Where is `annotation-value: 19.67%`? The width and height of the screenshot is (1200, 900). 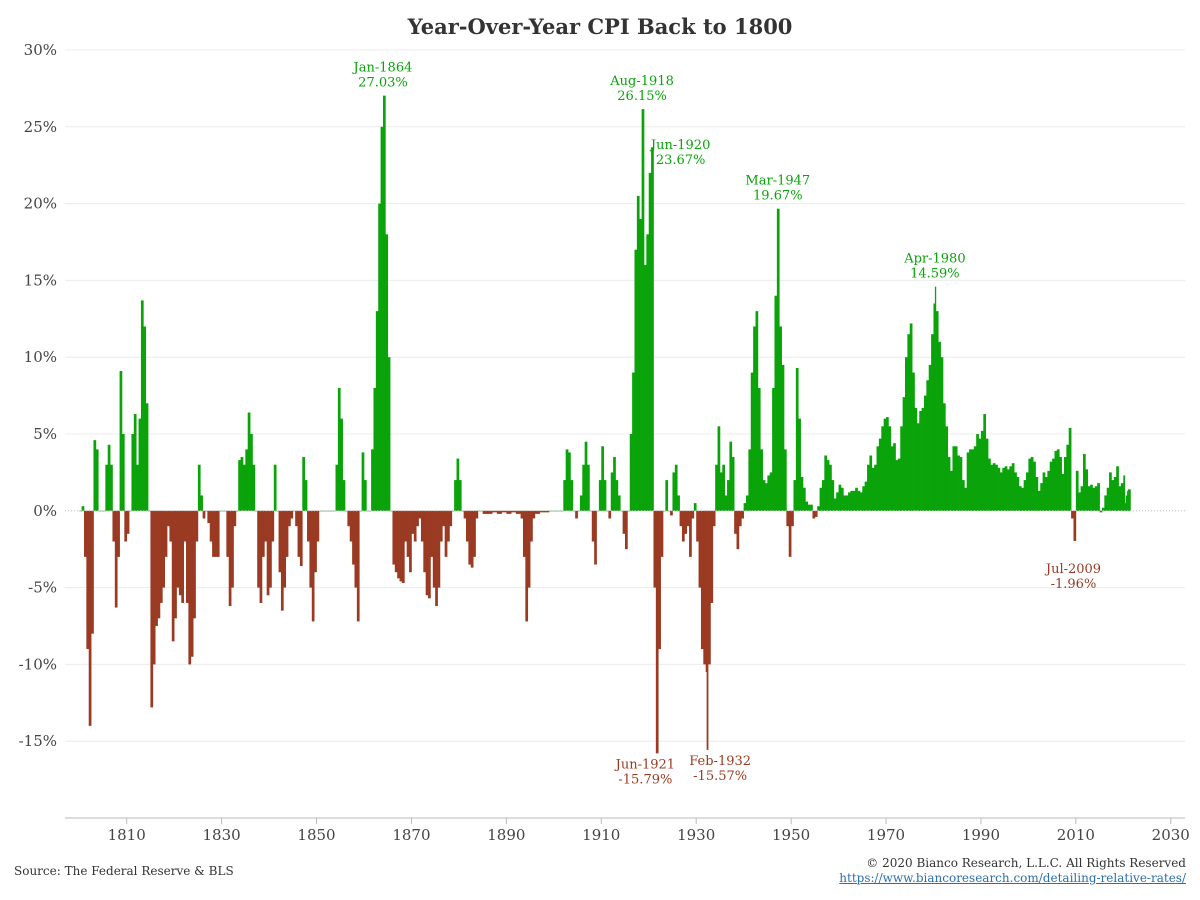
annotation-value: 19.67% is located at coordinates (778, 196).